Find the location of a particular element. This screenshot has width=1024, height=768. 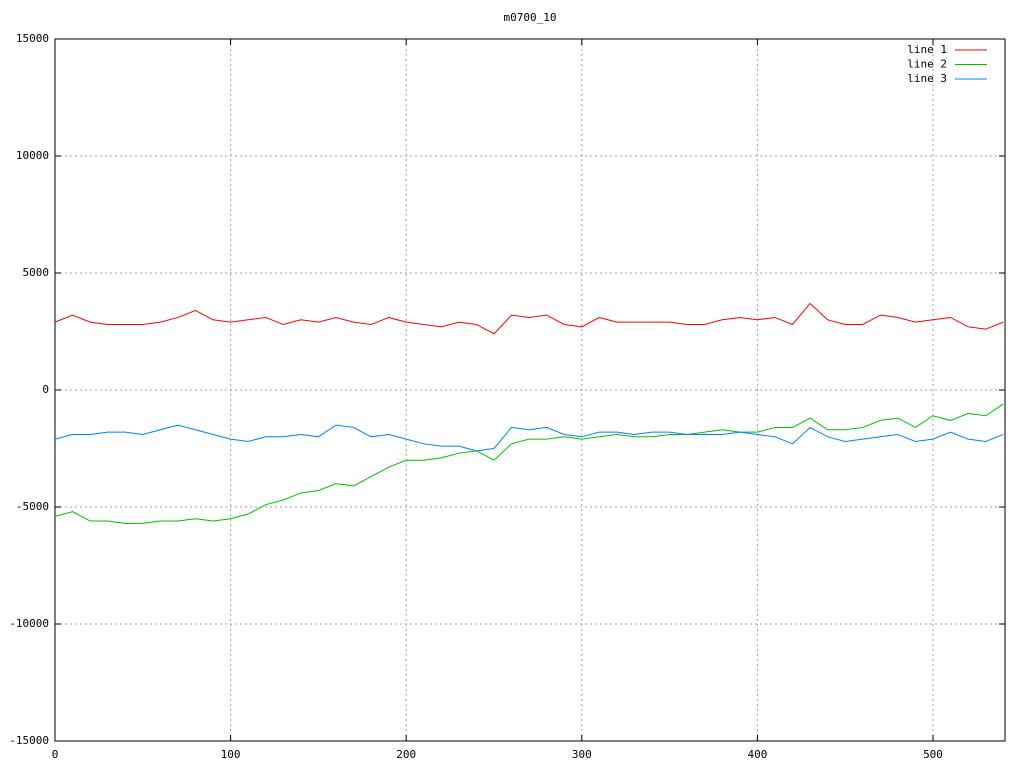

x-tick-label: 100 is located at coordinates (231, 754).